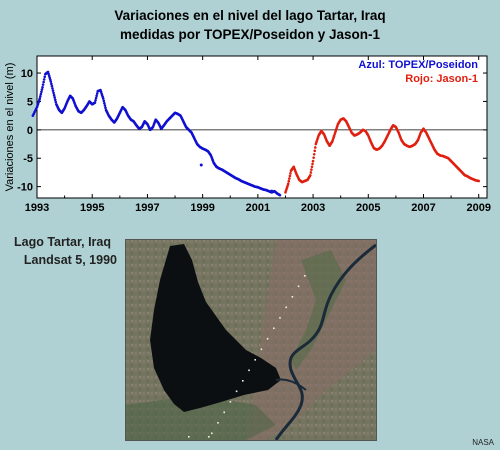 This screenshot has height=450, width=500. What do you see at coordinates (10, 127) in the screenshot?
I see `y-axis-label: Variaciones en el nivel (m)` at bounding box center [10, 127].